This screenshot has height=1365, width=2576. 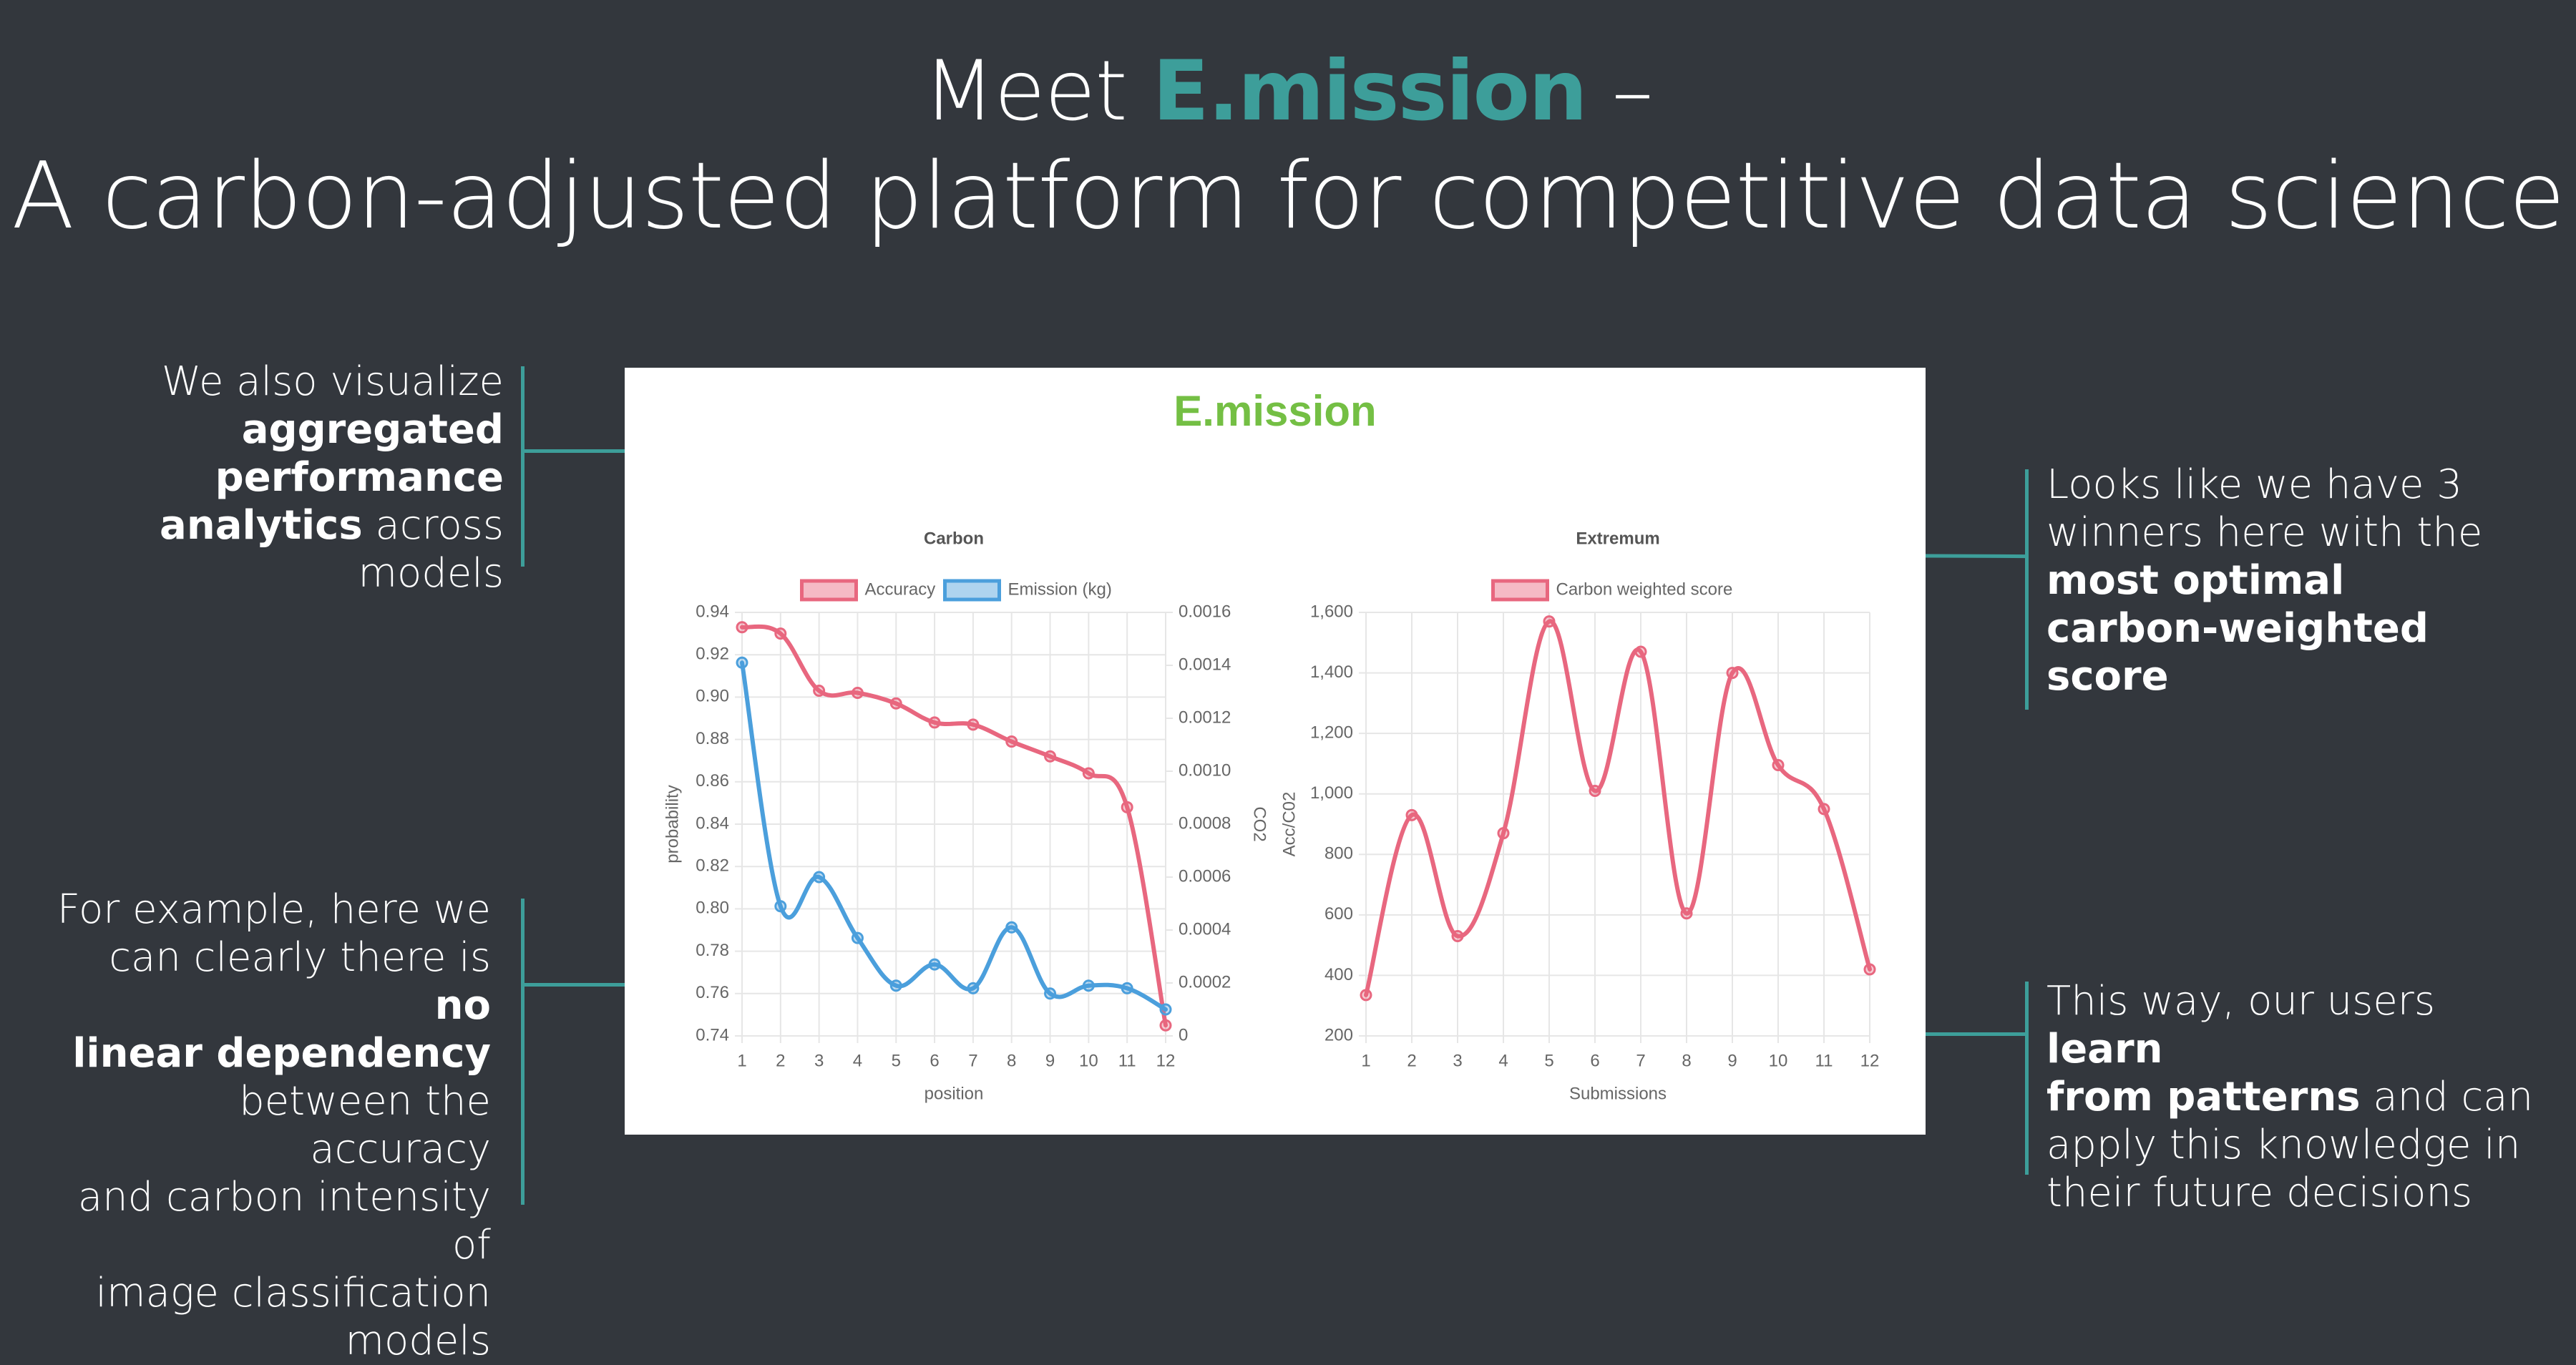 What do you see at coordinates (954, 538) in the screenshot?
I see `chart-title: Carbon` at bounding box center [954, 538].